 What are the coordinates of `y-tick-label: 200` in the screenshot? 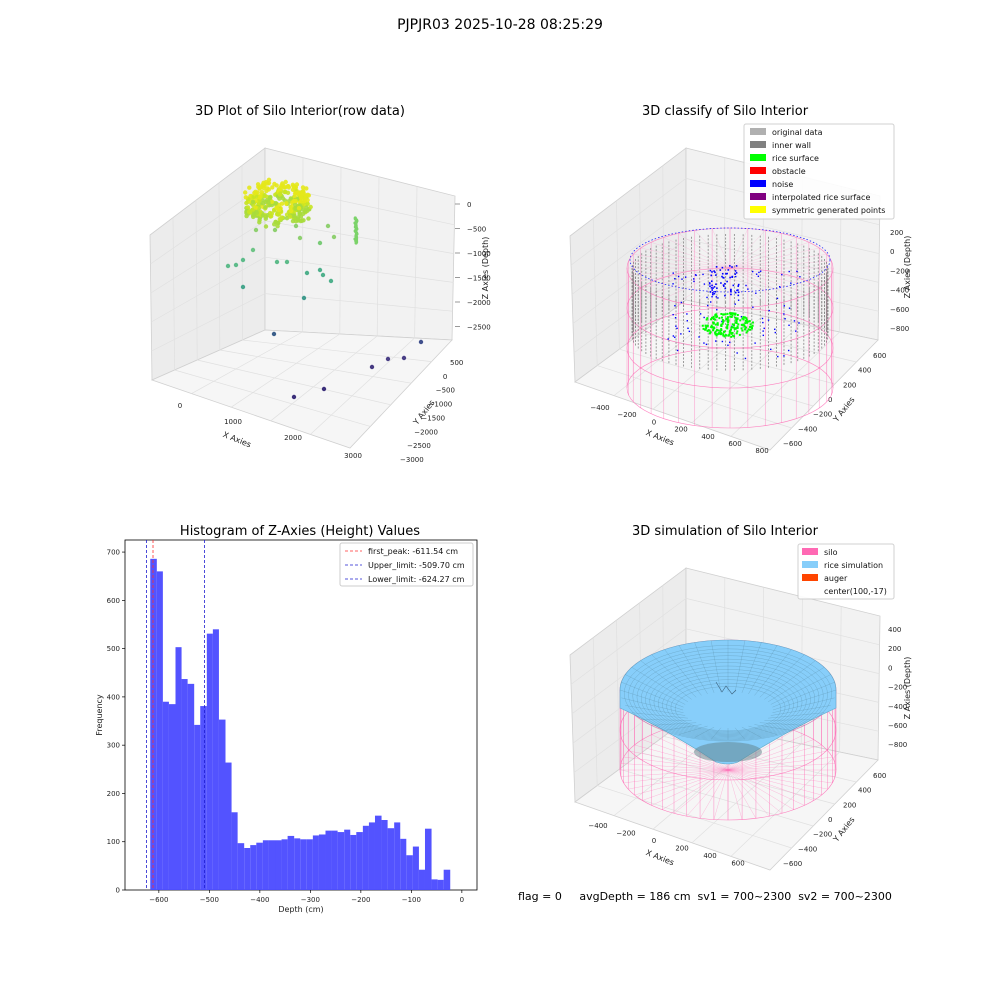 It's located at (113, 794).